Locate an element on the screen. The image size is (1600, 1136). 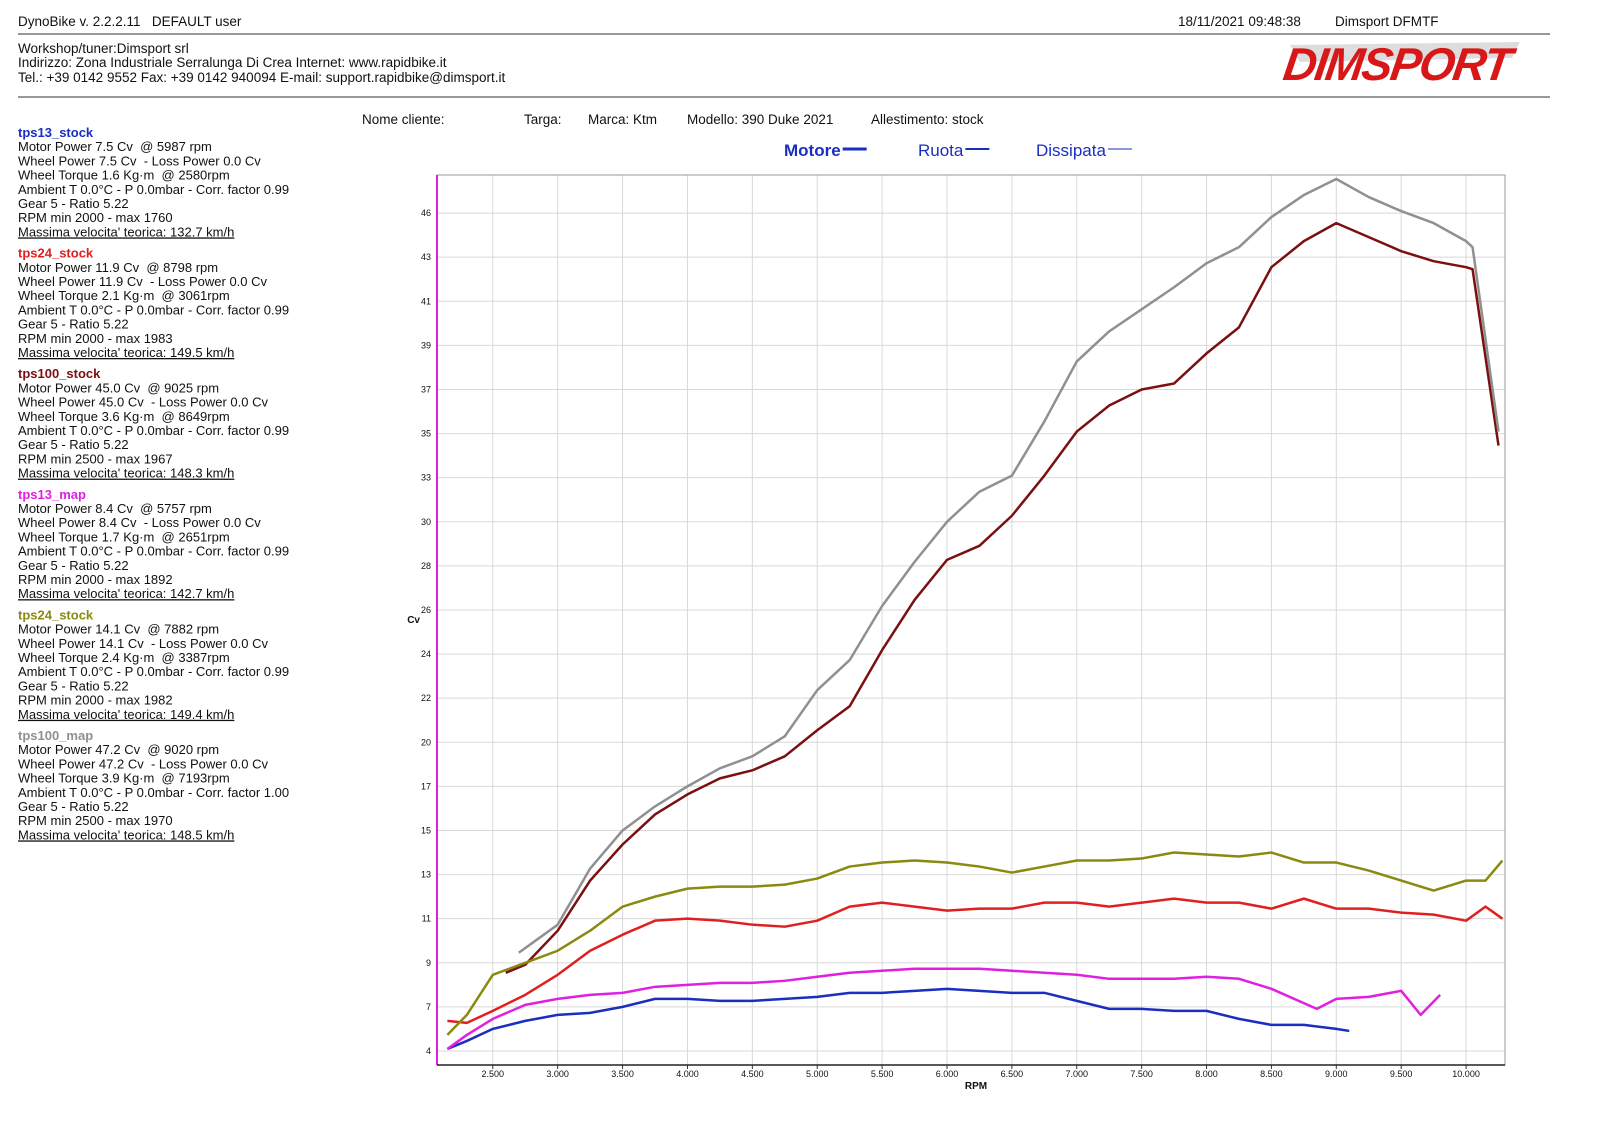
logo: DIMSPORT is located at coordinates (1400, 64).